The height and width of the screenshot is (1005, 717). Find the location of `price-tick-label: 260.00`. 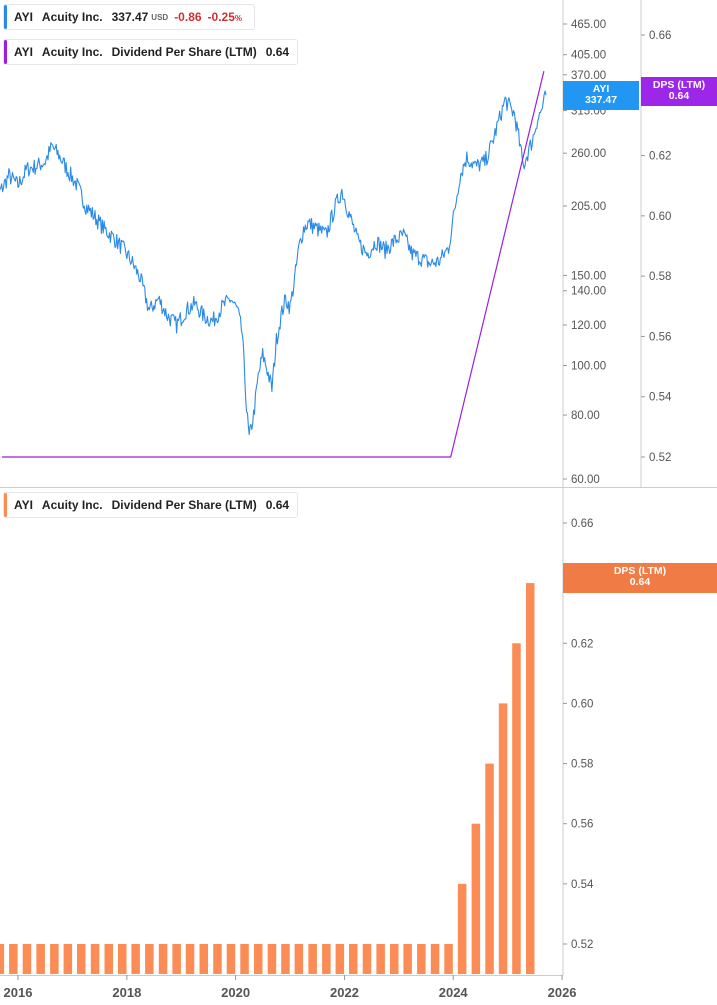

price-tick-label: 260.00 is located at coordinates (588, 154).